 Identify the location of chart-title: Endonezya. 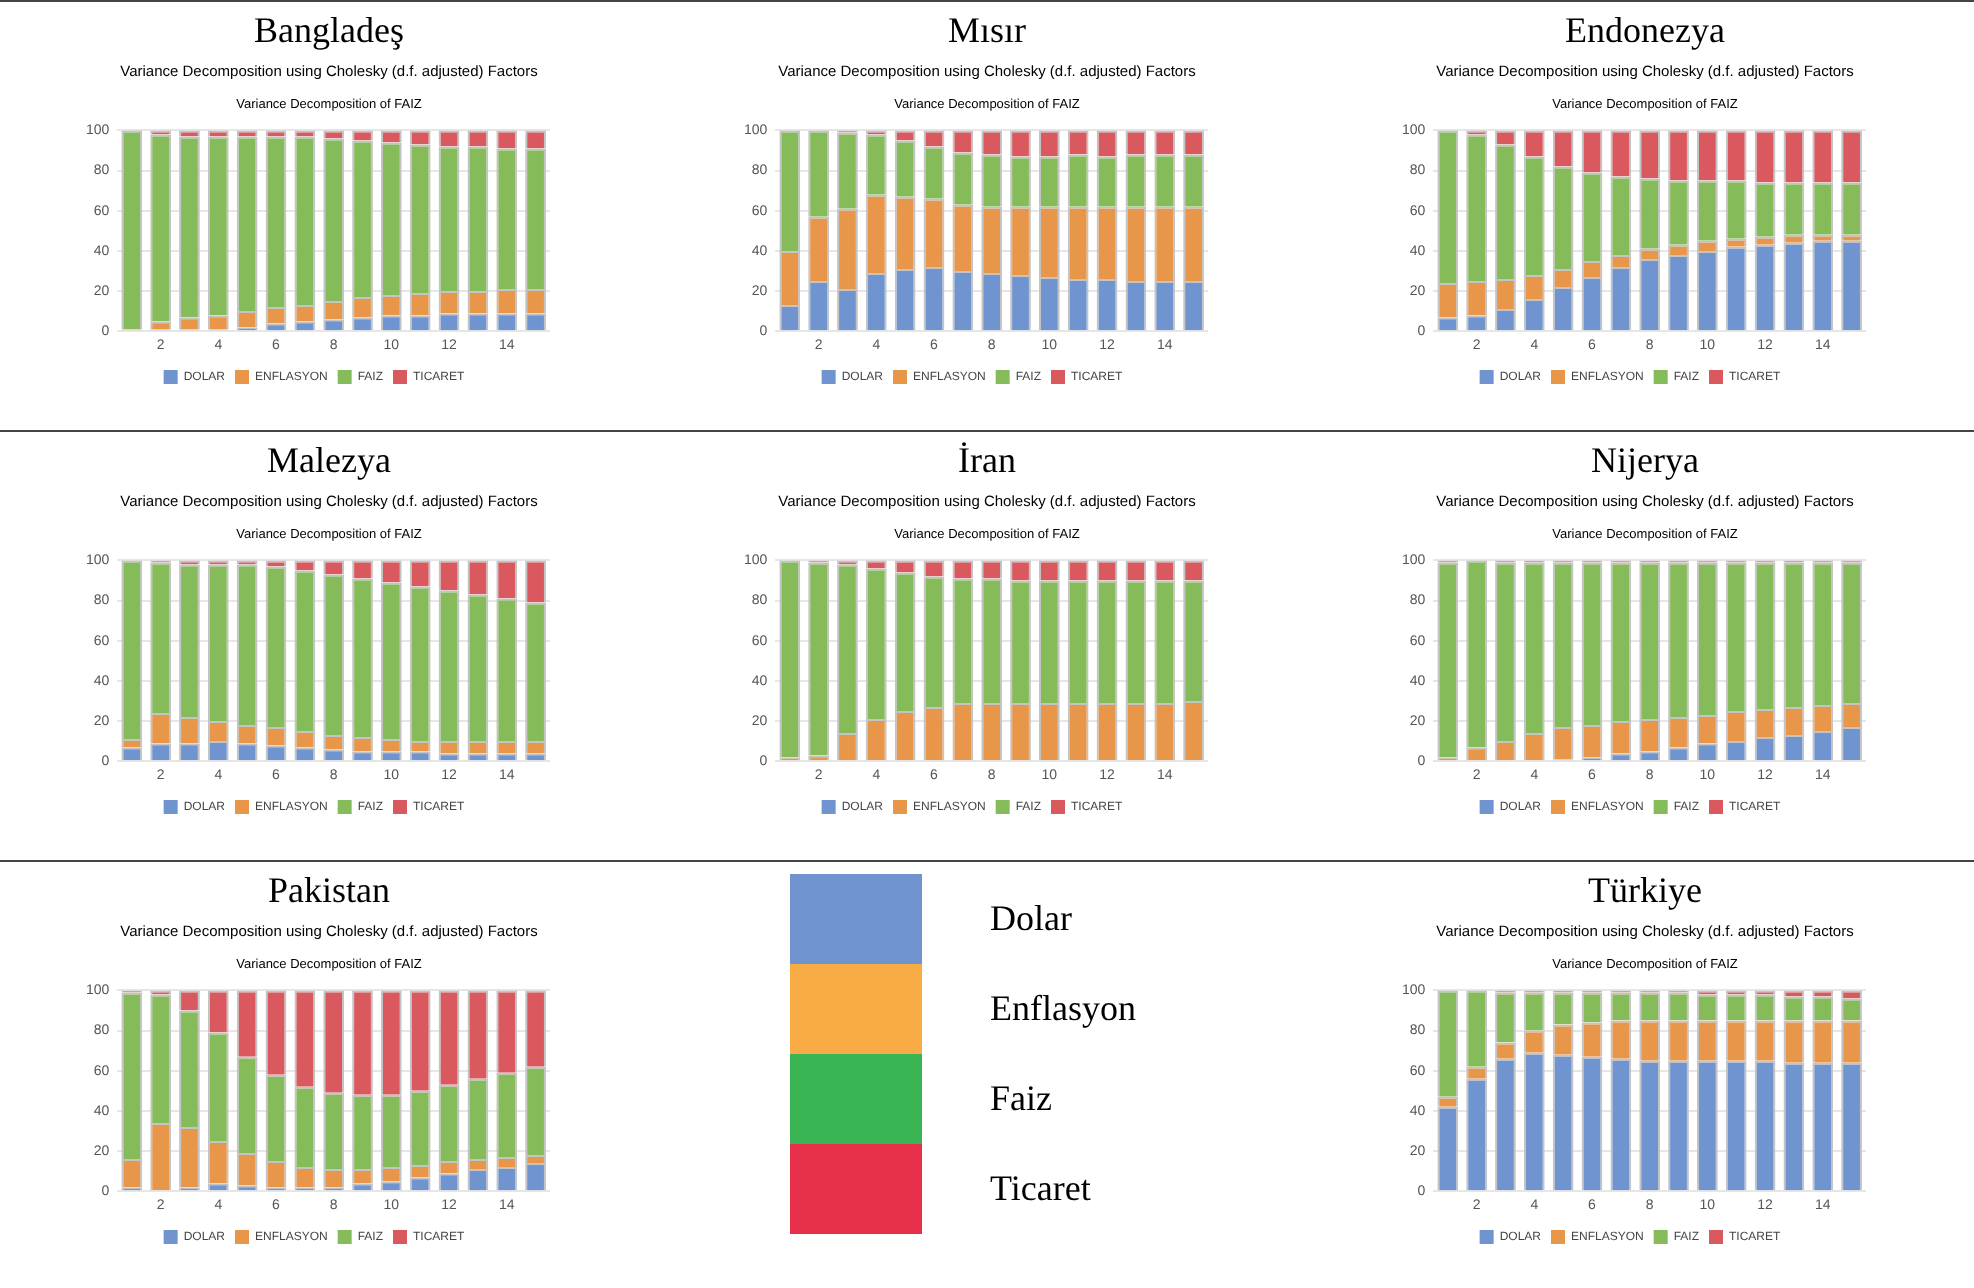
(1645, 30).